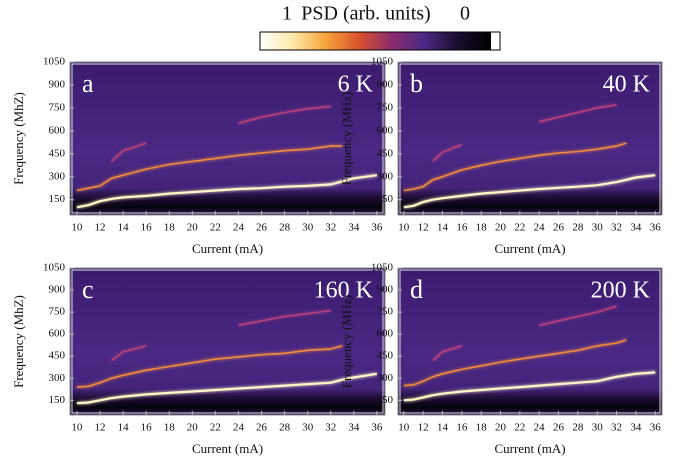 The height and width of the screenshot is (466, 680). What do you see at coordinates (416, 289) in the screenshot?
I see `panel-label: d` at bounding box center [416, 289].